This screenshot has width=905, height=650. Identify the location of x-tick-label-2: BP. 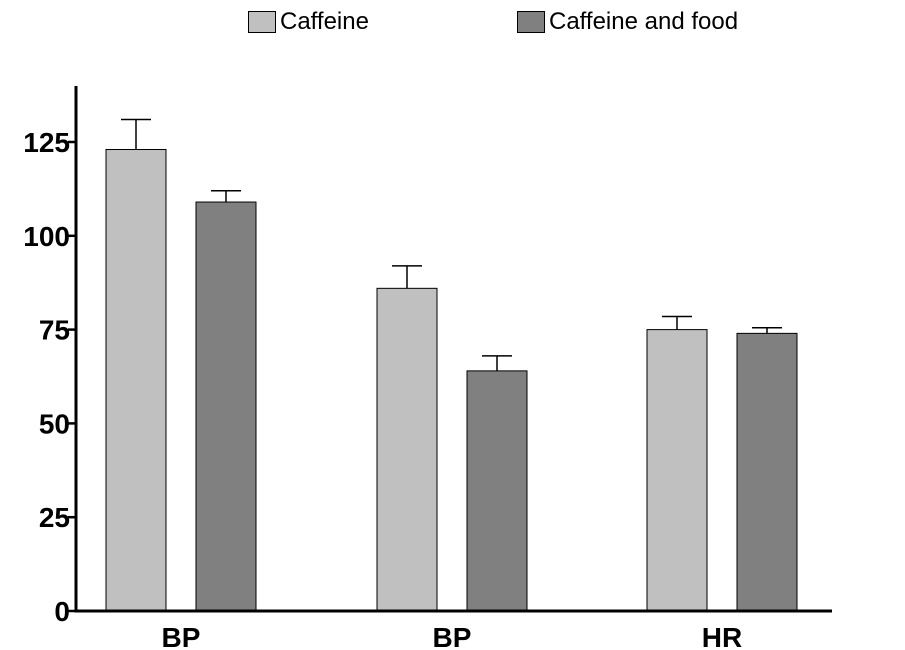
(452, 636).